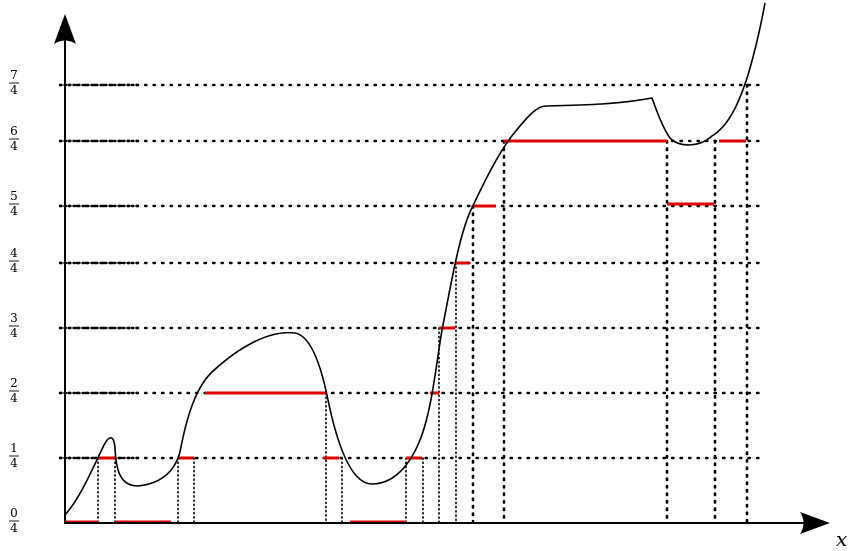 This screenshot has height=551, width=848. Describe the element at coordinates (841, 539) in the screenshot. I see `x-axis-label: x` at that location.